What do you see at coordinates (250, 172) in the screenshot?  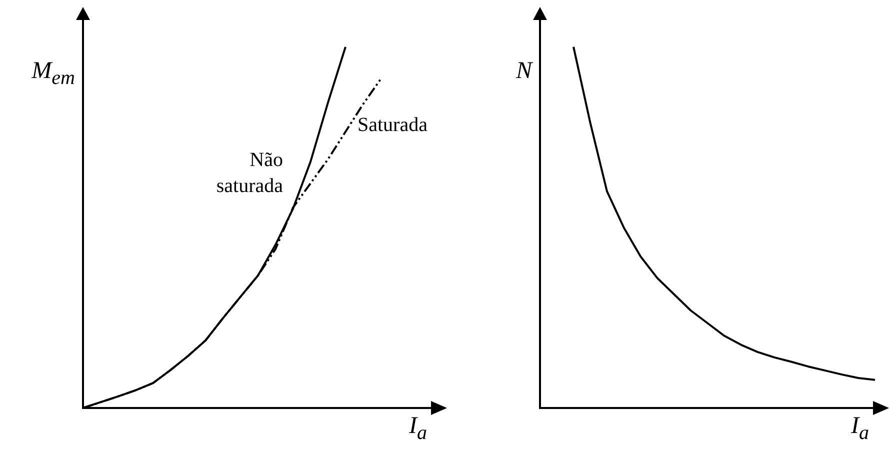 I see `series-label: Não saturada` at bounding box center [250, 172].